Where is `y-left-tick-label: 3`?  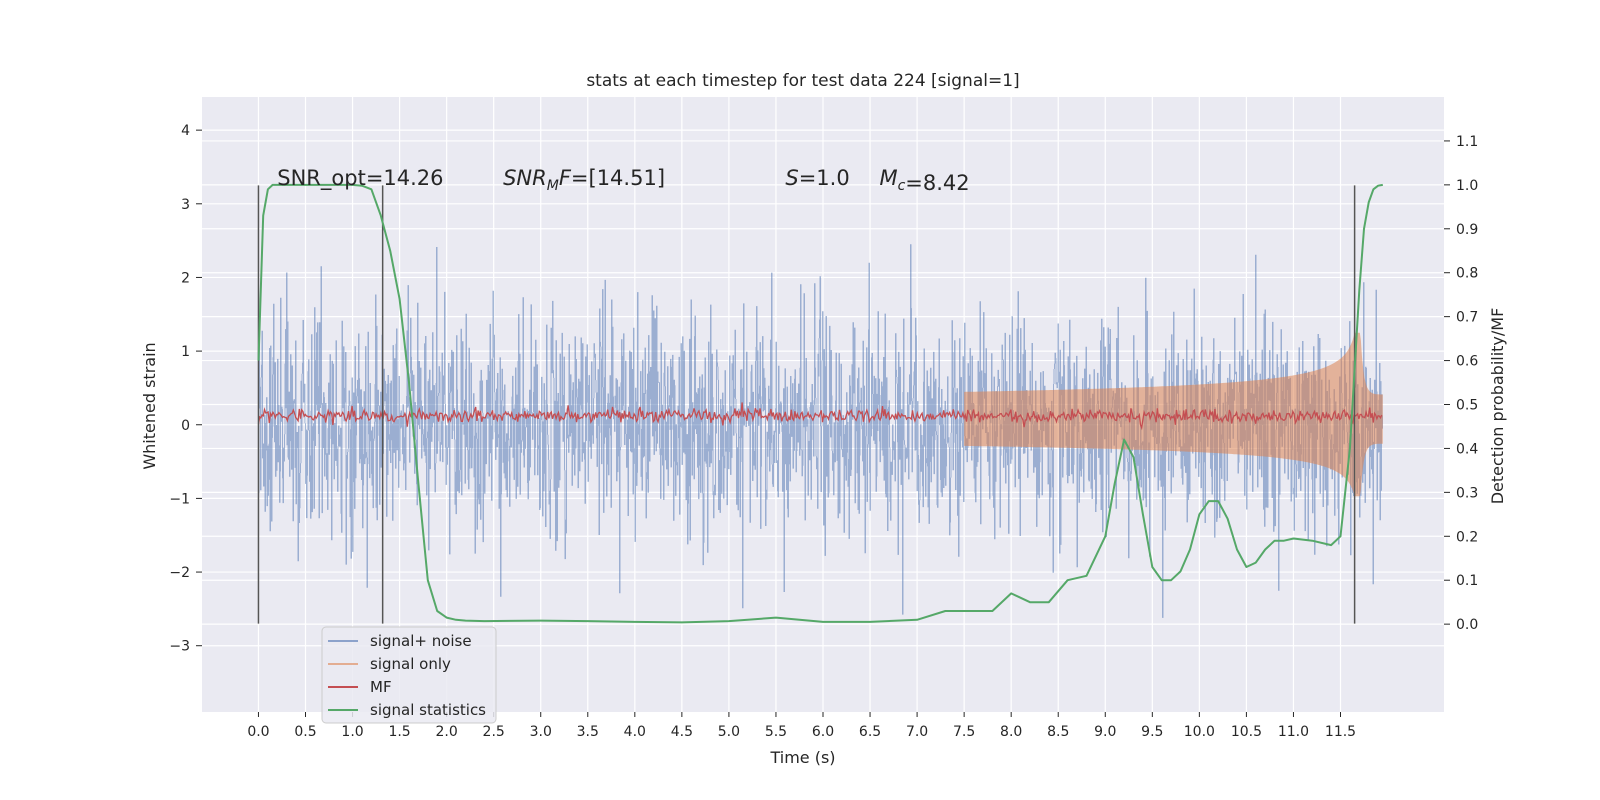
y-left-tick-label: 3 is located at coordinates (185, 205).